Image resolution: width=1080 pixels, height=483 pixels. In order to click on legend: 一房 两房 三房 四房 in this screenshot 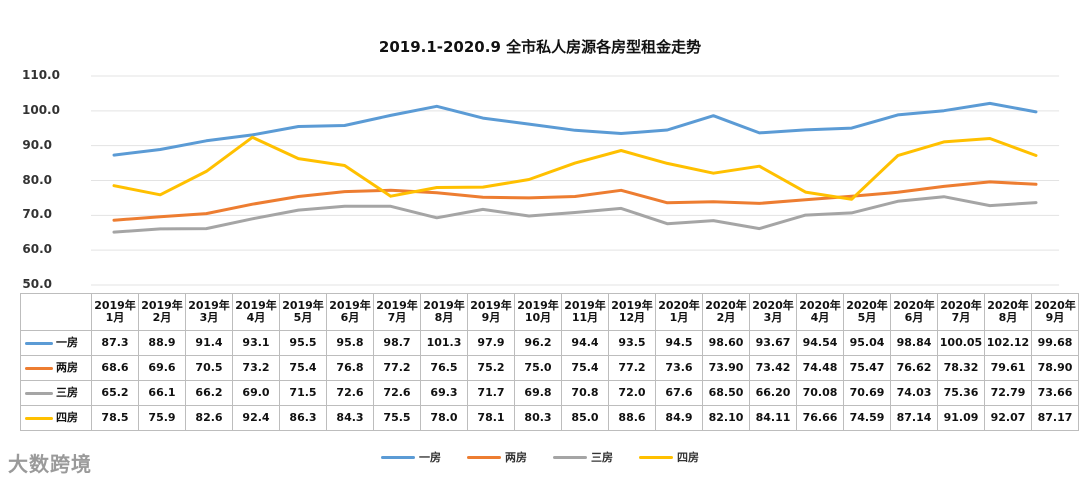, I will do `click(540, 457)`.